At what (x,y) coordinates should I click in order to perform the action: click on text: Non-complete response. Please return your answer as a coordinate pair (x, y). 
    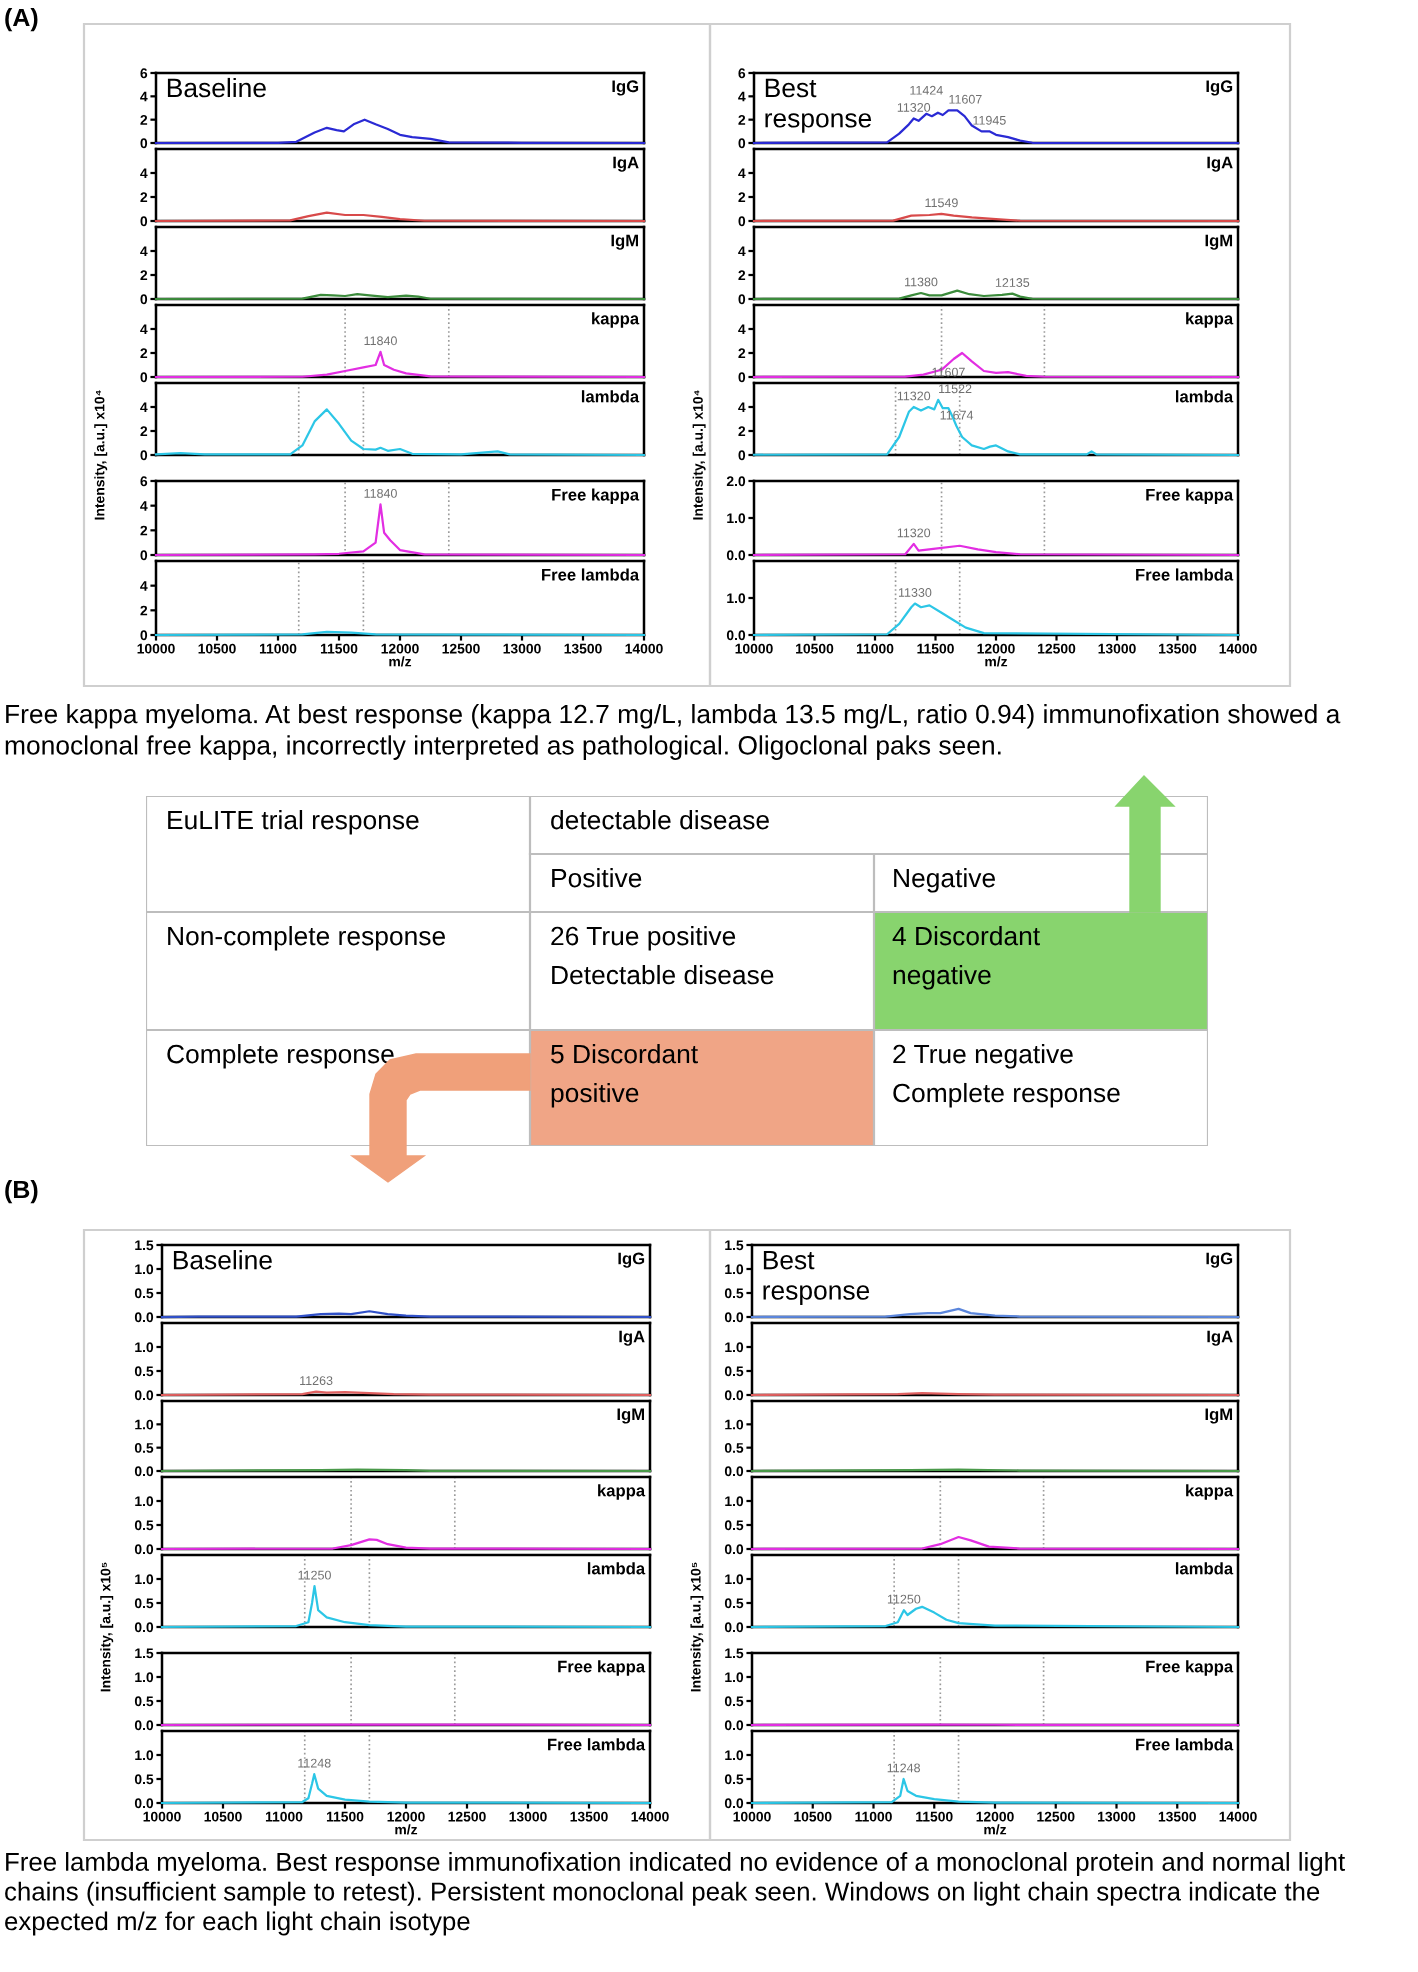
    Looking at the image, I should click on (306, 938).